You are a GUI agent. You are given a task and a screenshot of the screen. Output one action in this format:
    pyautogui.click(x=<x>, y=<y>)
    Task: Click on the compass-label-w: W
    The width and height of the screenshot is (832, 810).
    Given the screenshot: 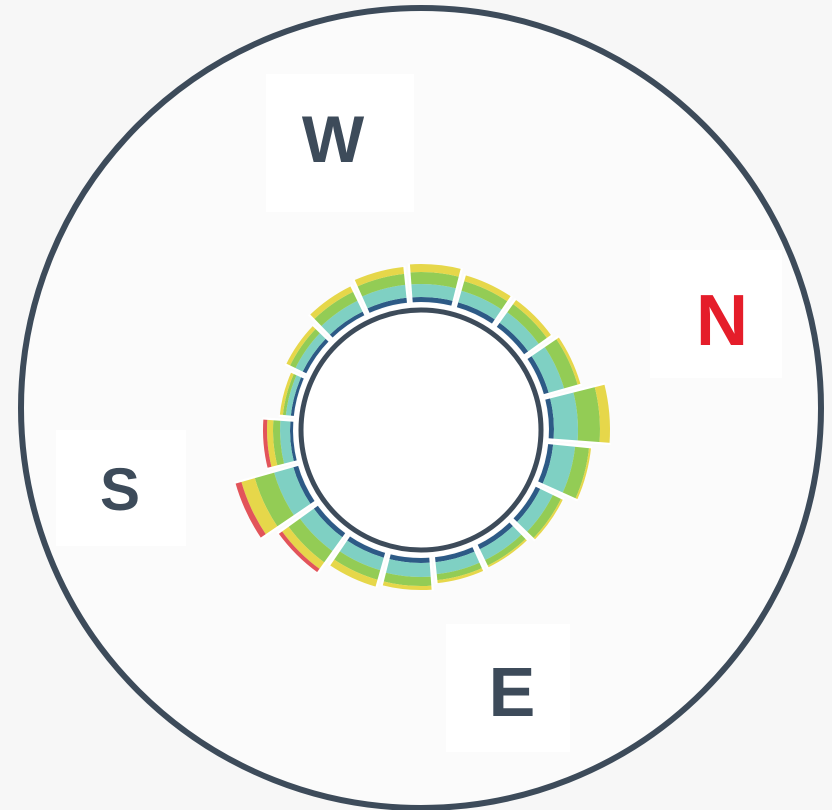 What is the action you would take?
    pyautogui.click(x=333, y=139)
    